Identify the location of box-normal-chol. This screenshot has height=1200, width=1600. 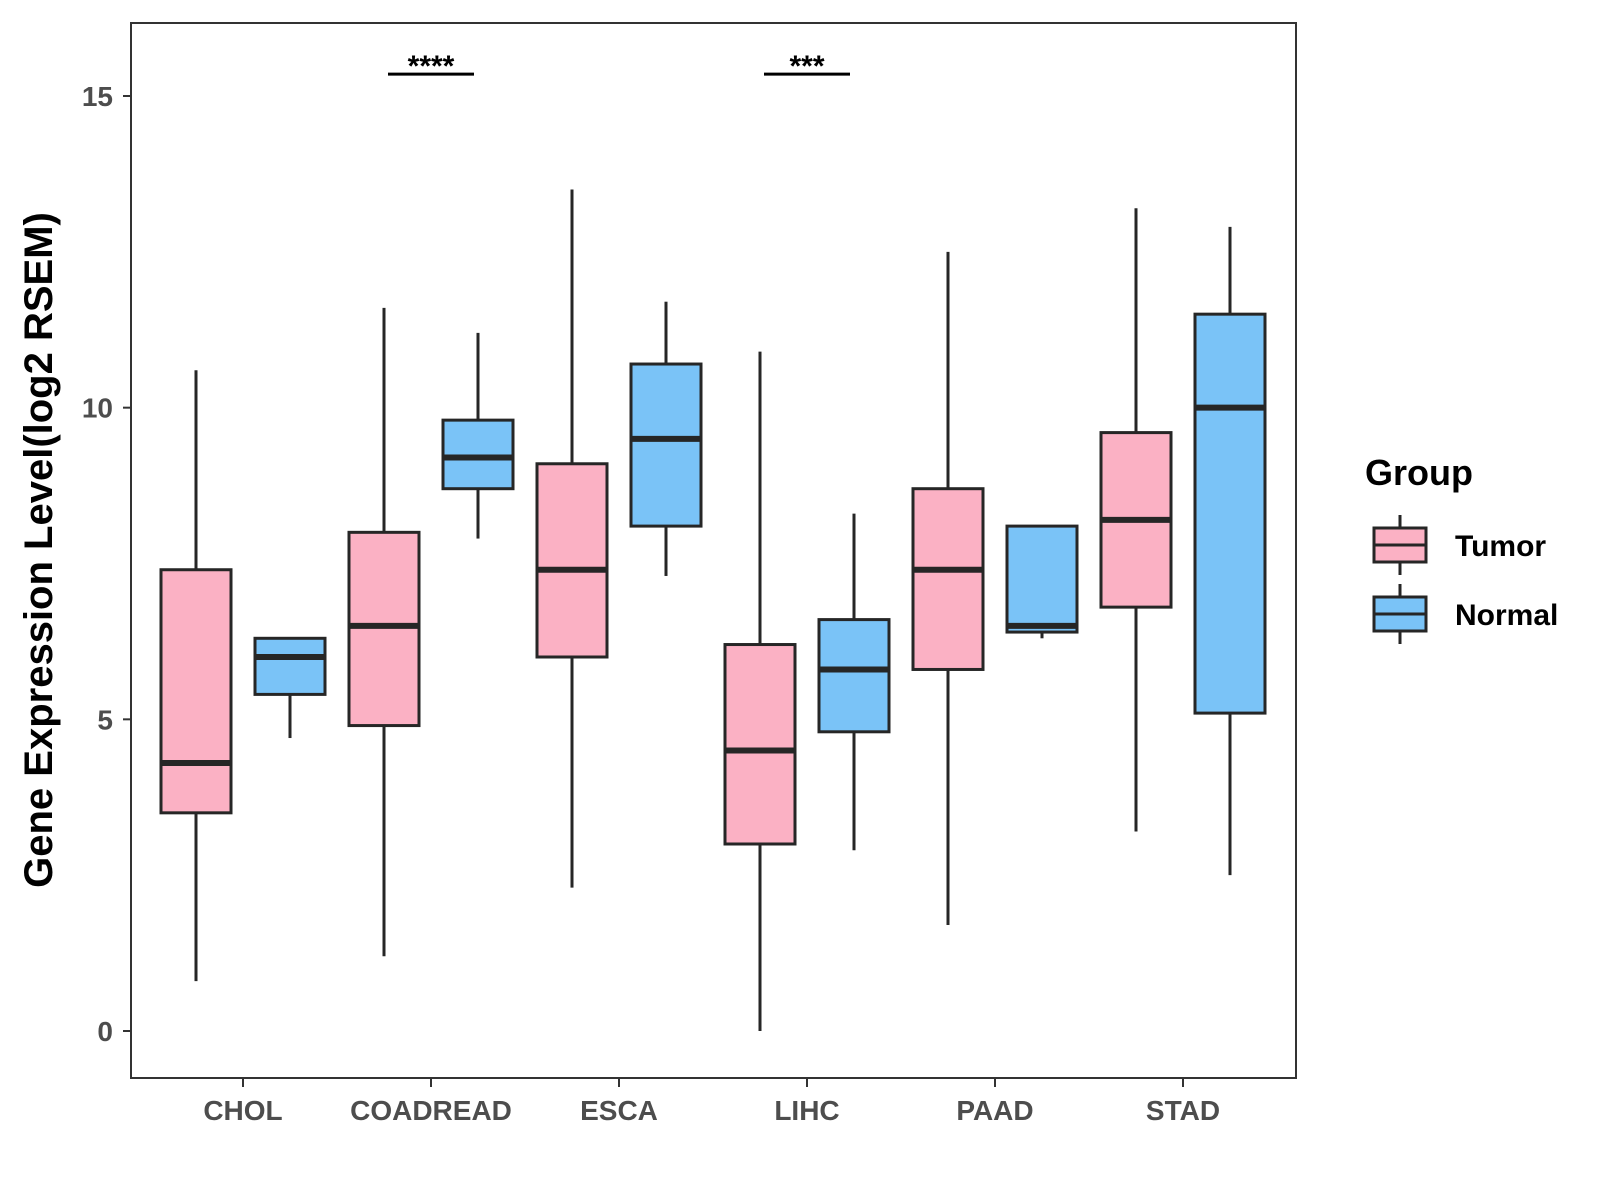
(290, 687).